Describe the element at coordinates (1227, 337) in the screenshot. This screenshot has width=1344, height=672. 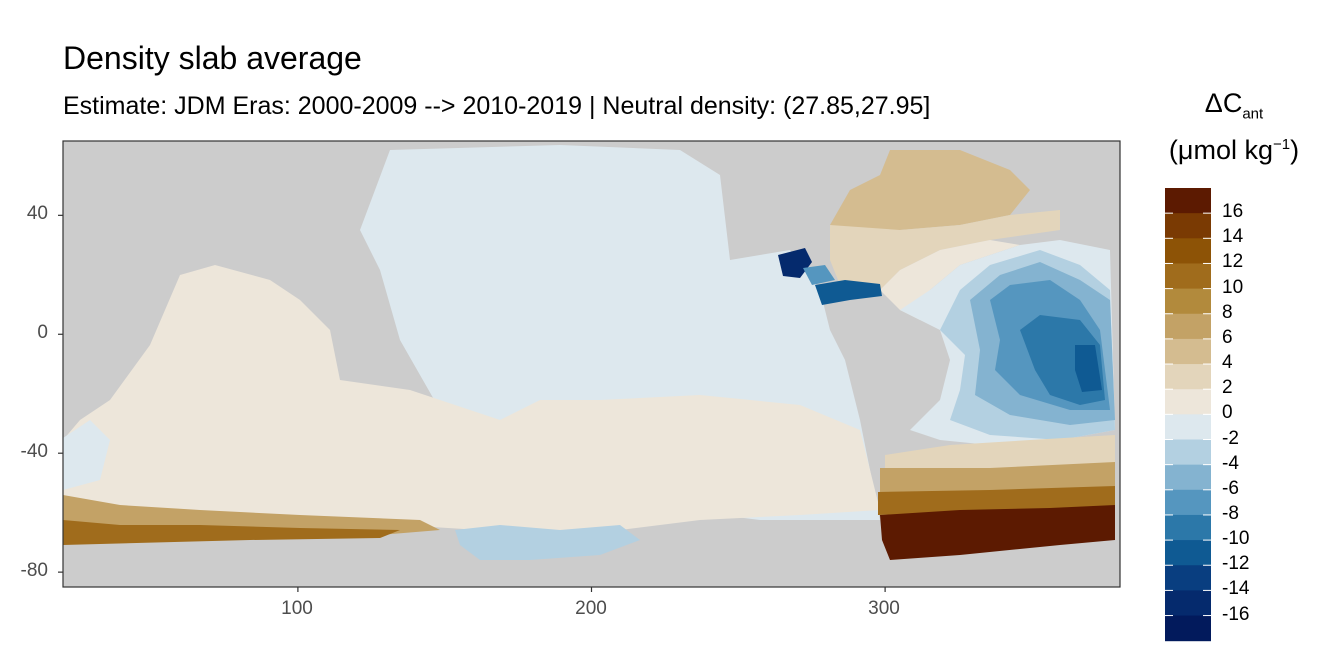
I see `legend-label: 6` at that location.